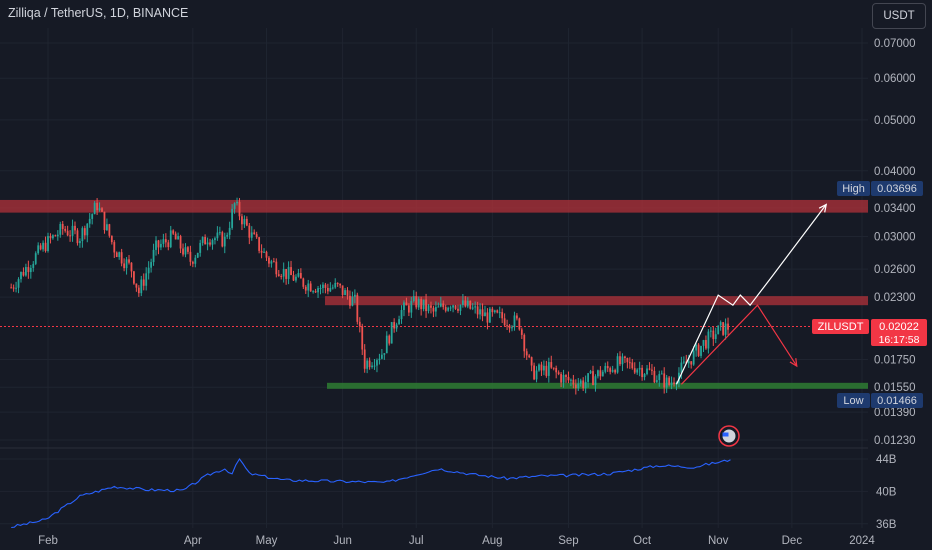  I want to click on time-tick-label: Oct, so click(642, 541).